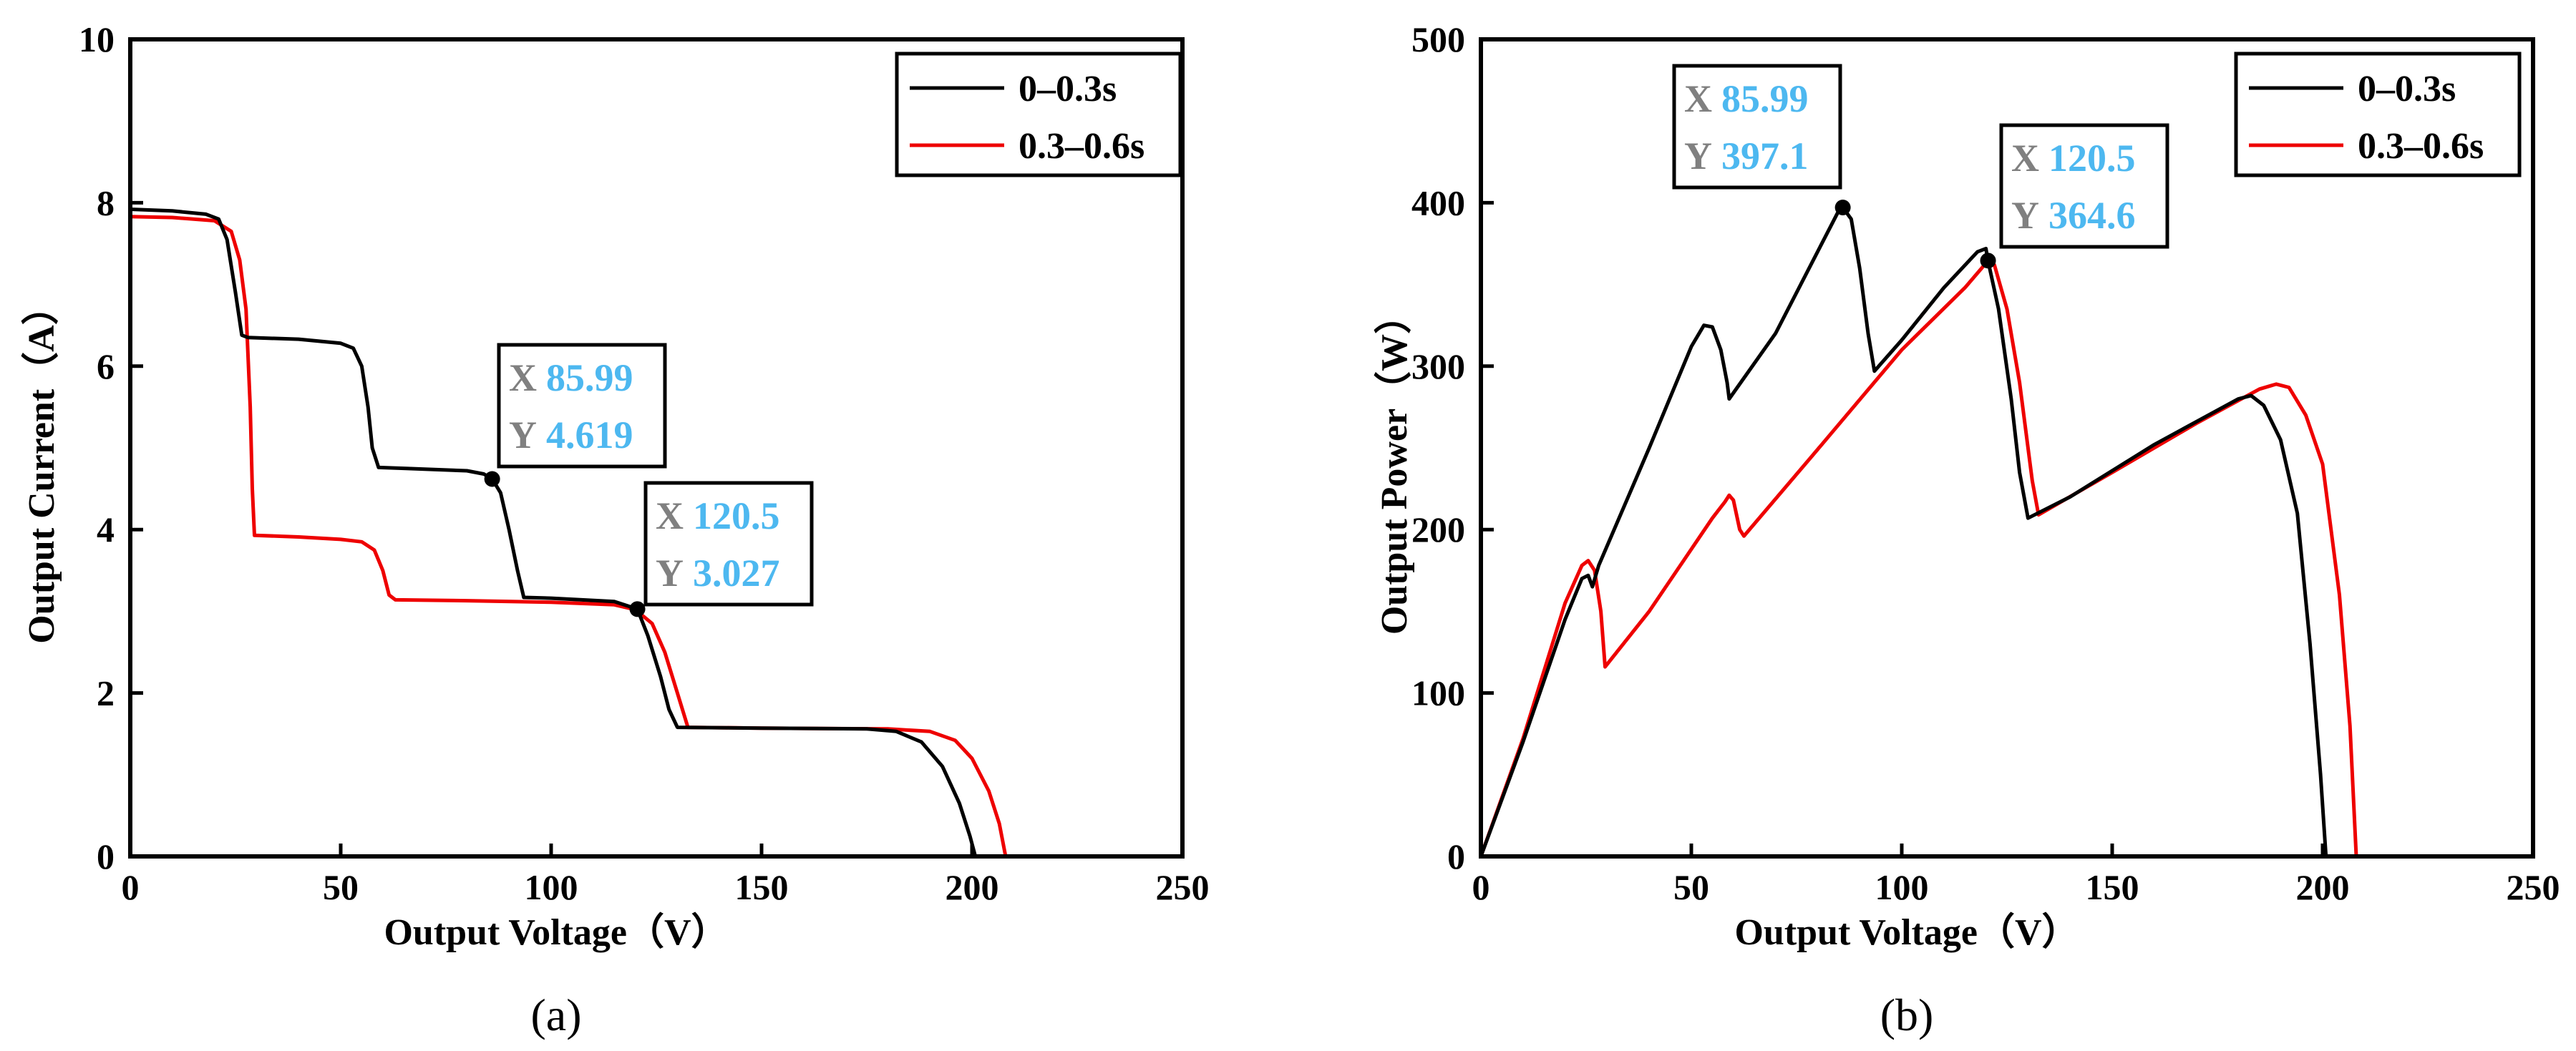  What do you see at coordinates (1920, 166) in the screenshot?
I see `annotation-layer: X 85.99Y 397.1 X 120.5Y 364.6` at bounding box center [1920, 166].